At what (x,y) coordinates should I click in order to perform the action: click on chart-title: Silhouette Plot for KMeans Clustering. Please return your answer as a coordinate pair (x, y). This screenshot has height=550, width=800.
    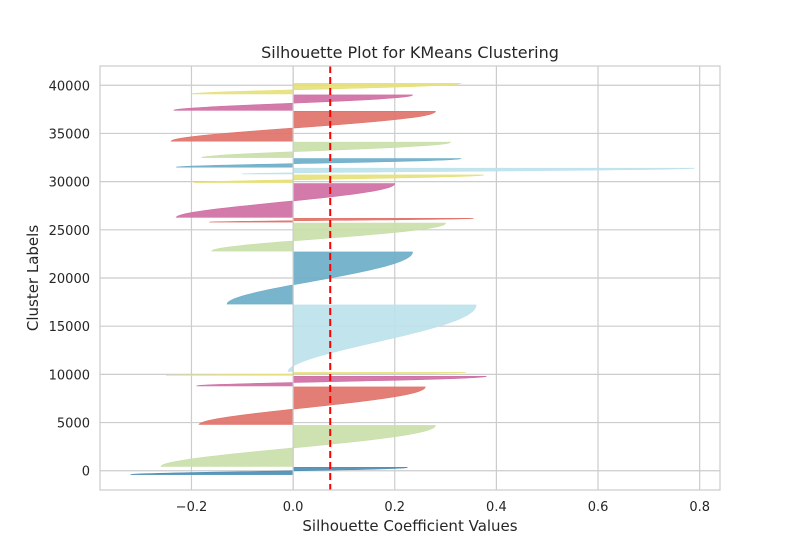
    Looking at the image, I should click on (410, 52).